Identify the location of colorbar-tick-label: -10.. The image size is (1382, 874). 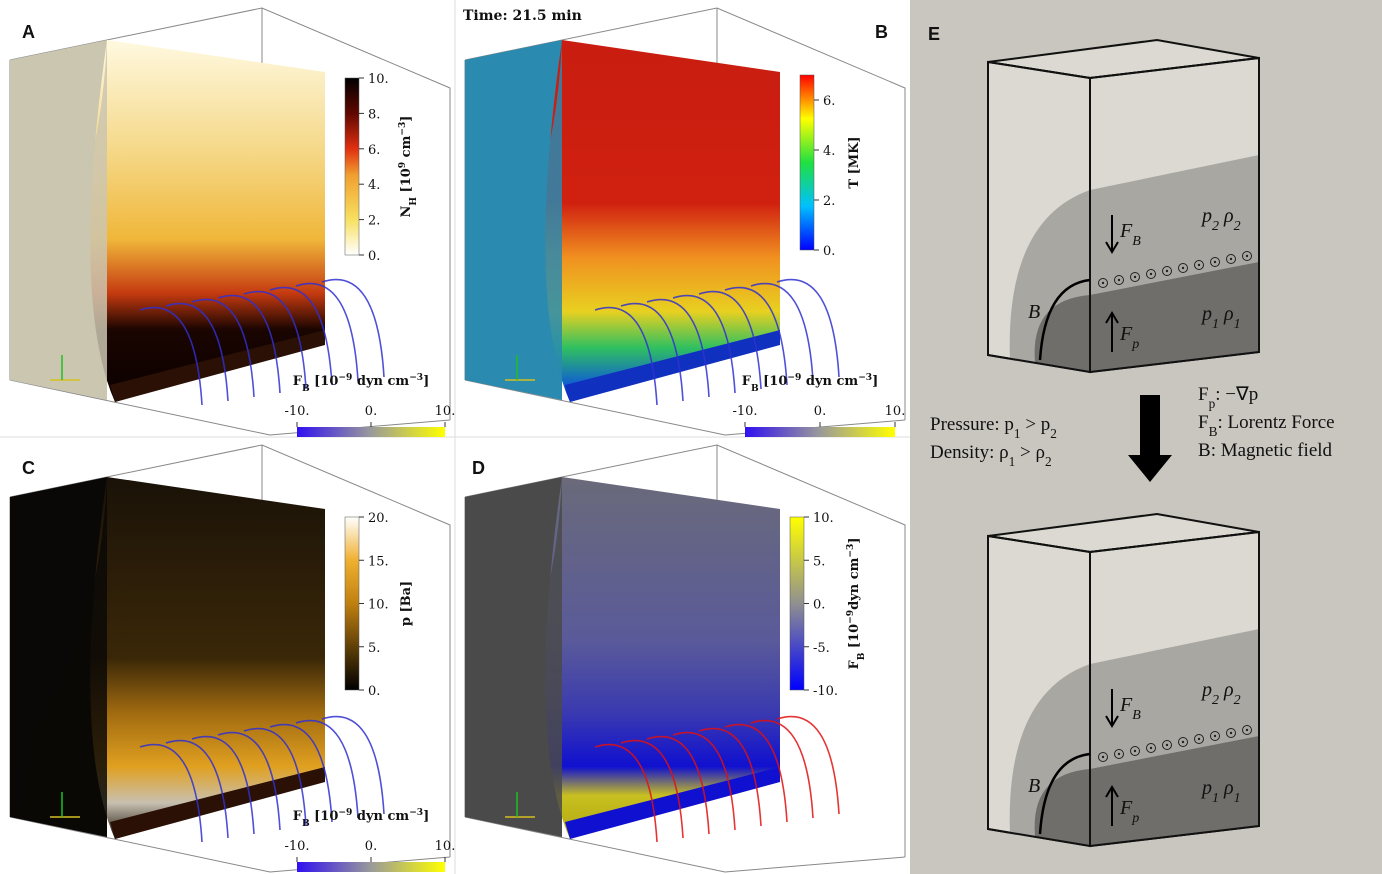
(744, 411).